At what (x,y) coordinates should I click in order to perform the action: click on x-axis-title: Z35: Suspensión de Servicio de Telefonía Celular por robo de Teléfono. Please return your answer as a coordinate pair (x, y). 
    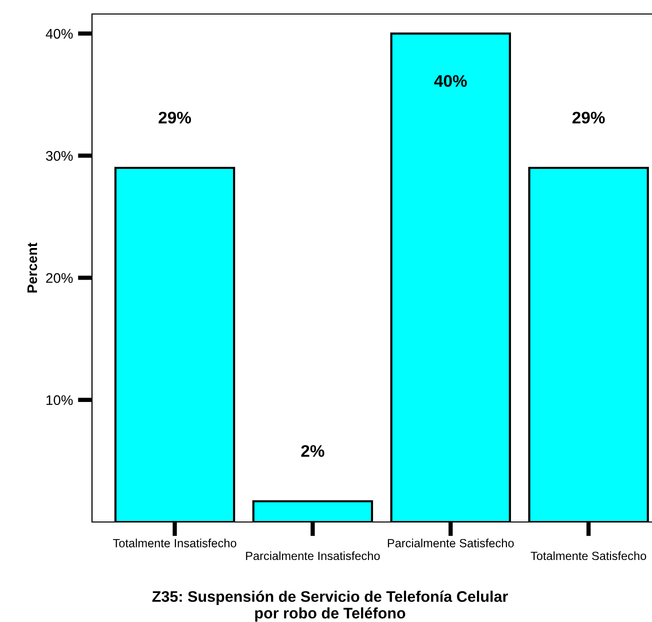
    Looking at the image, I should click on (330, 606).